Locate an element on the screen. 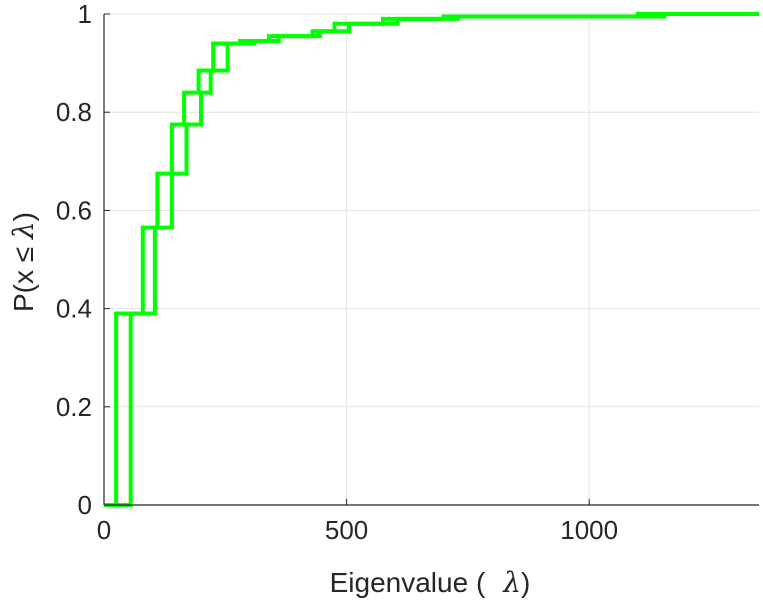  y-axis-label-close: ) is located at coordinates (23, 216).